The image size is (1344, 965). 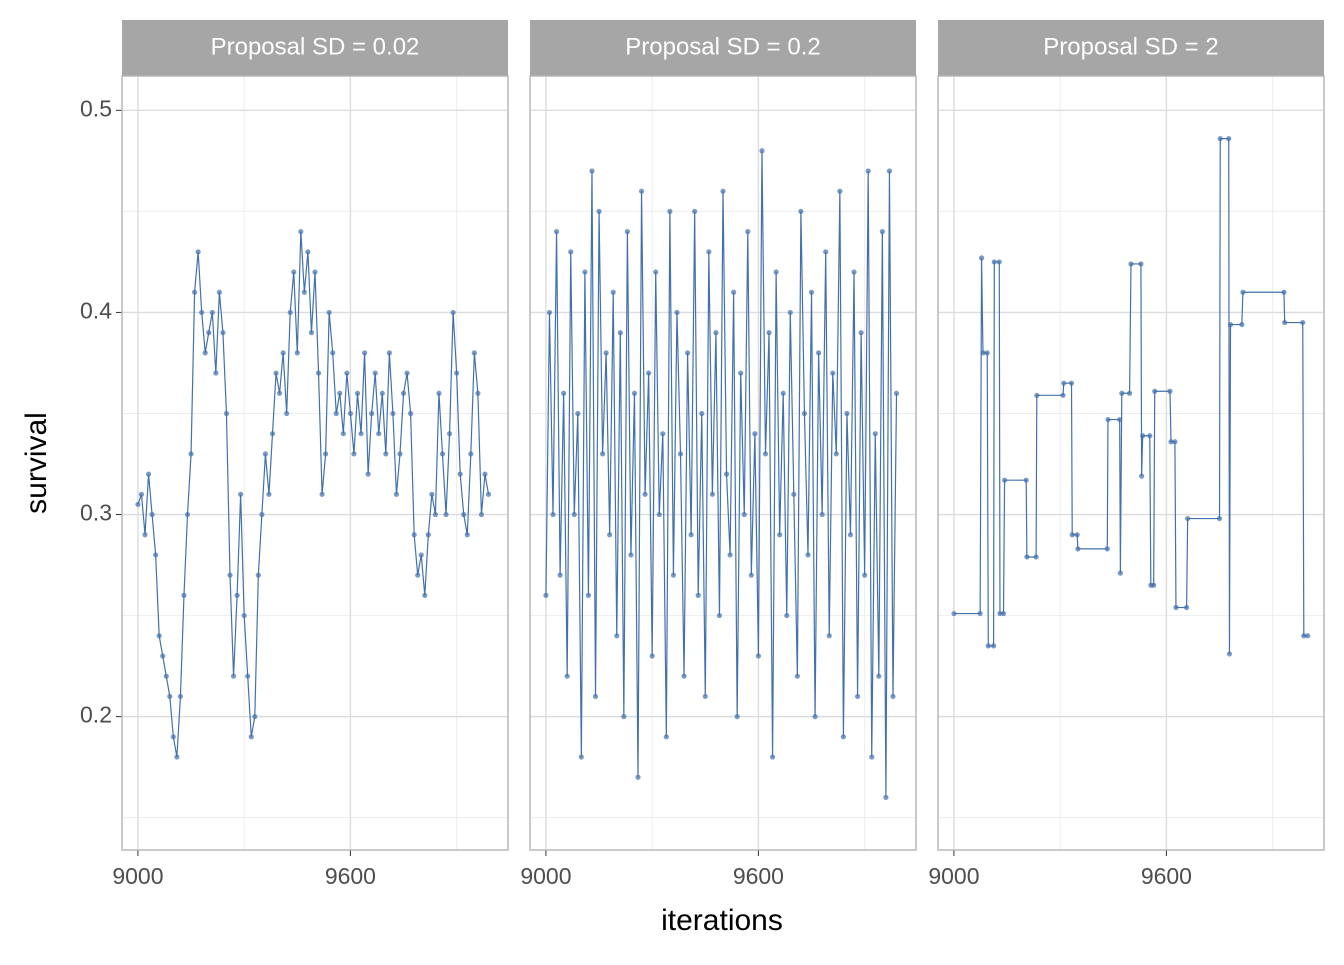 I want to click on strip, so click(x=315, y=48).